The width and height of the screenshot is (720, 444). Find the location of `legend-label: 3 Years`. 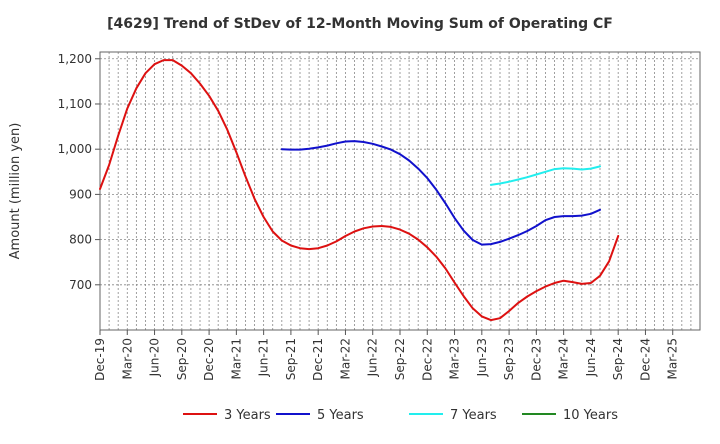

legend-label: 3 Years is located at coordinates (247, 415).